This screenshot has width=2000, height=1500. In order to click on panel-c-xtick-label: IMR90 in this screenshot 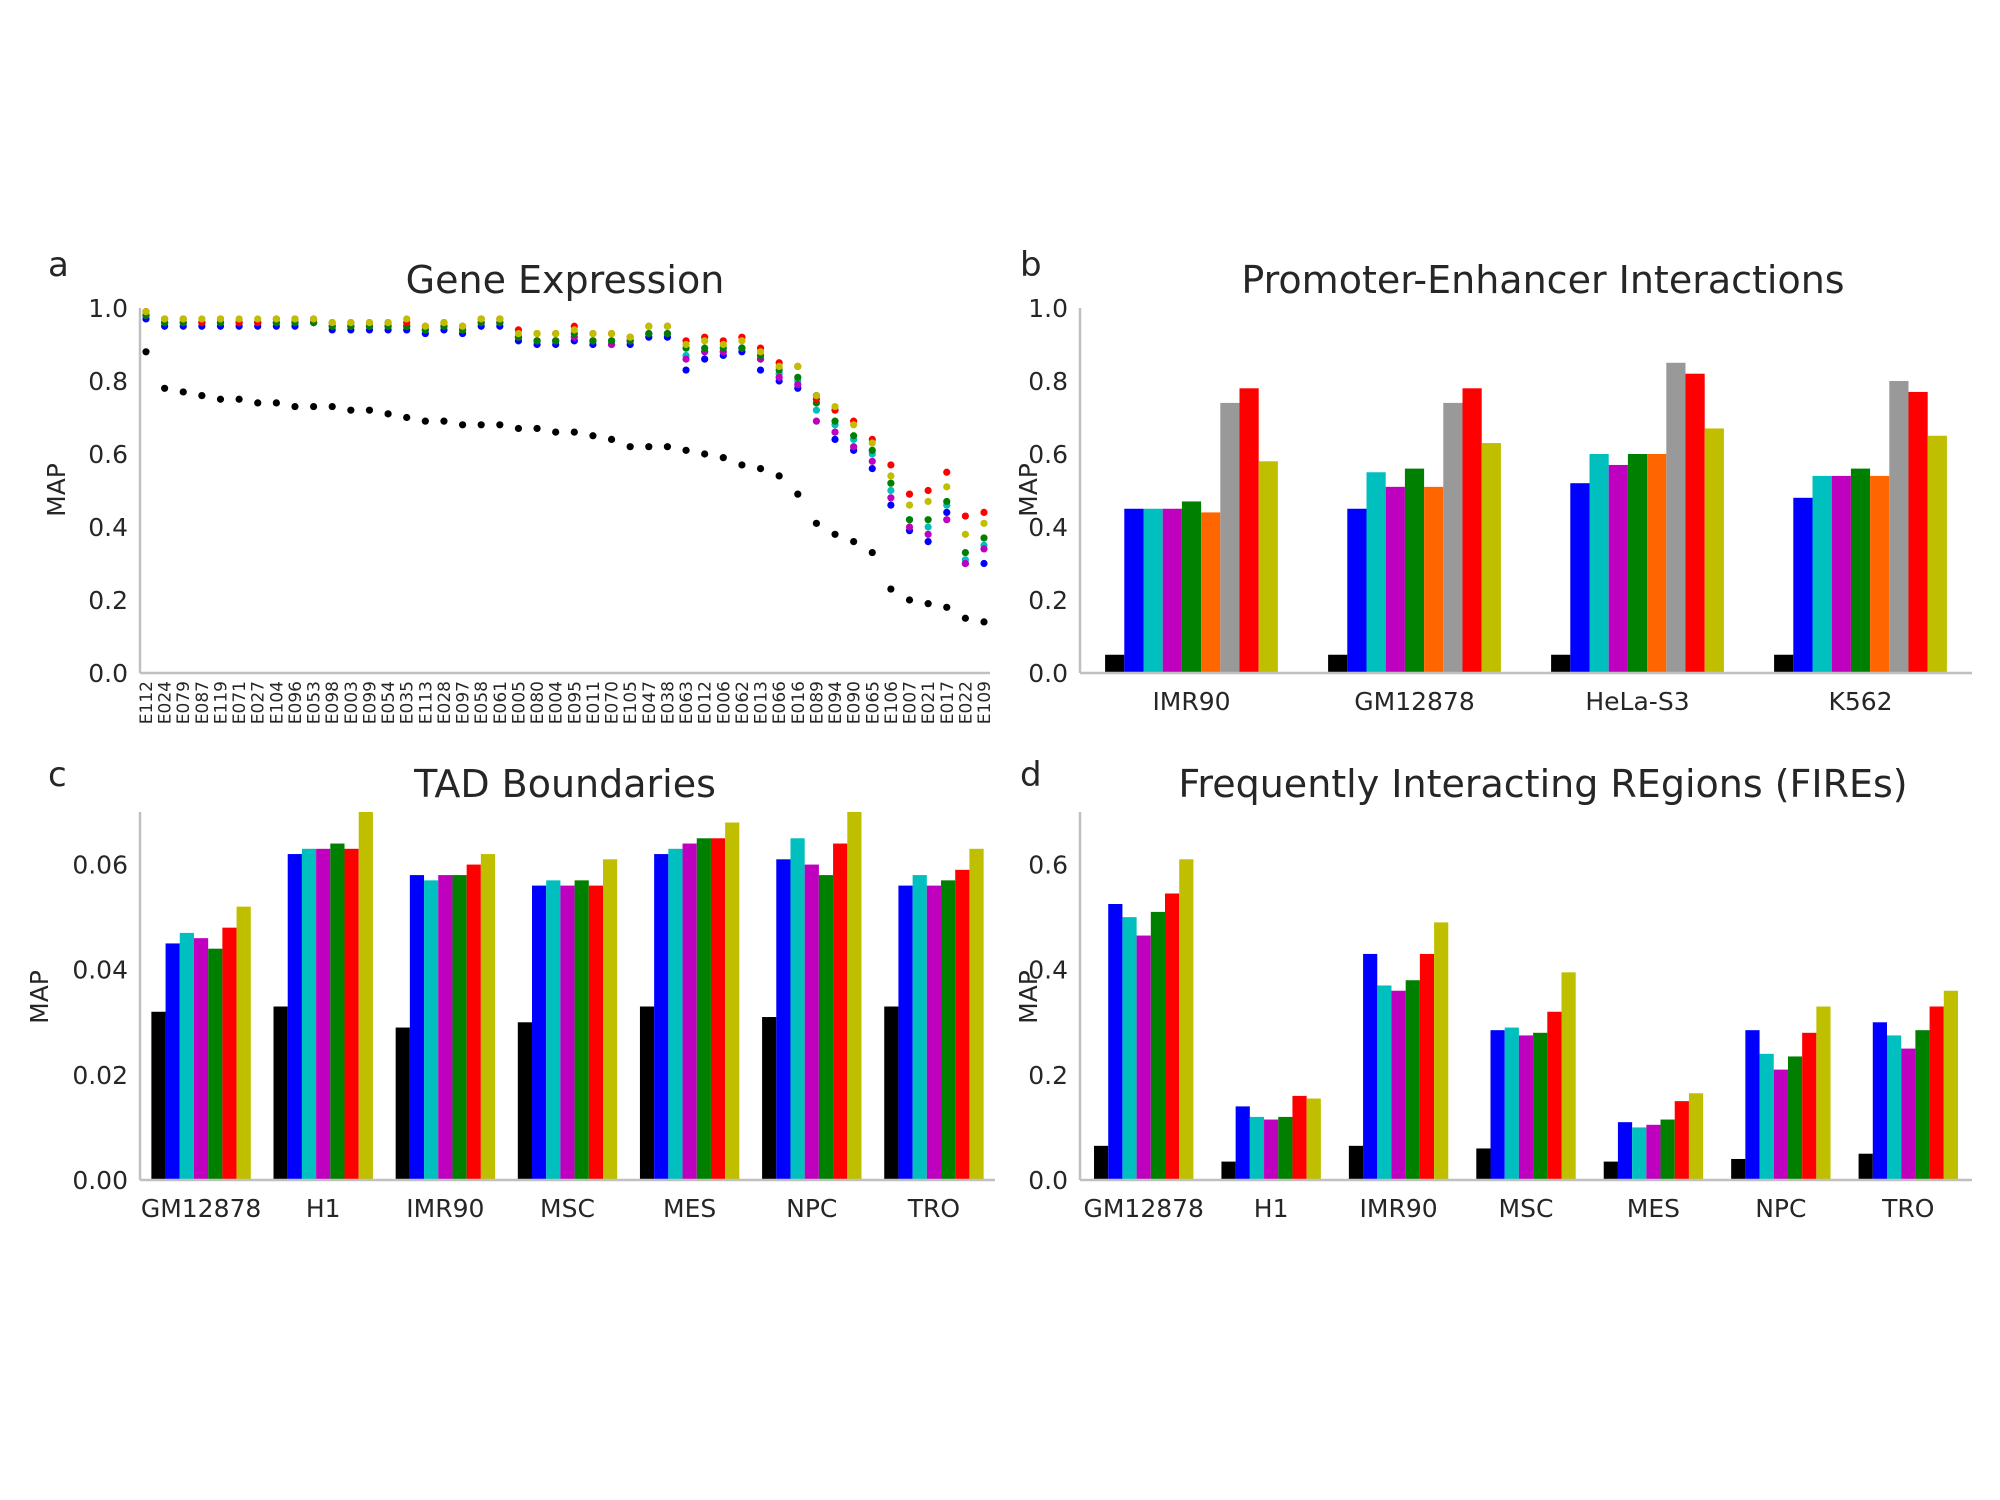, I will do `click(445, 1208)`.